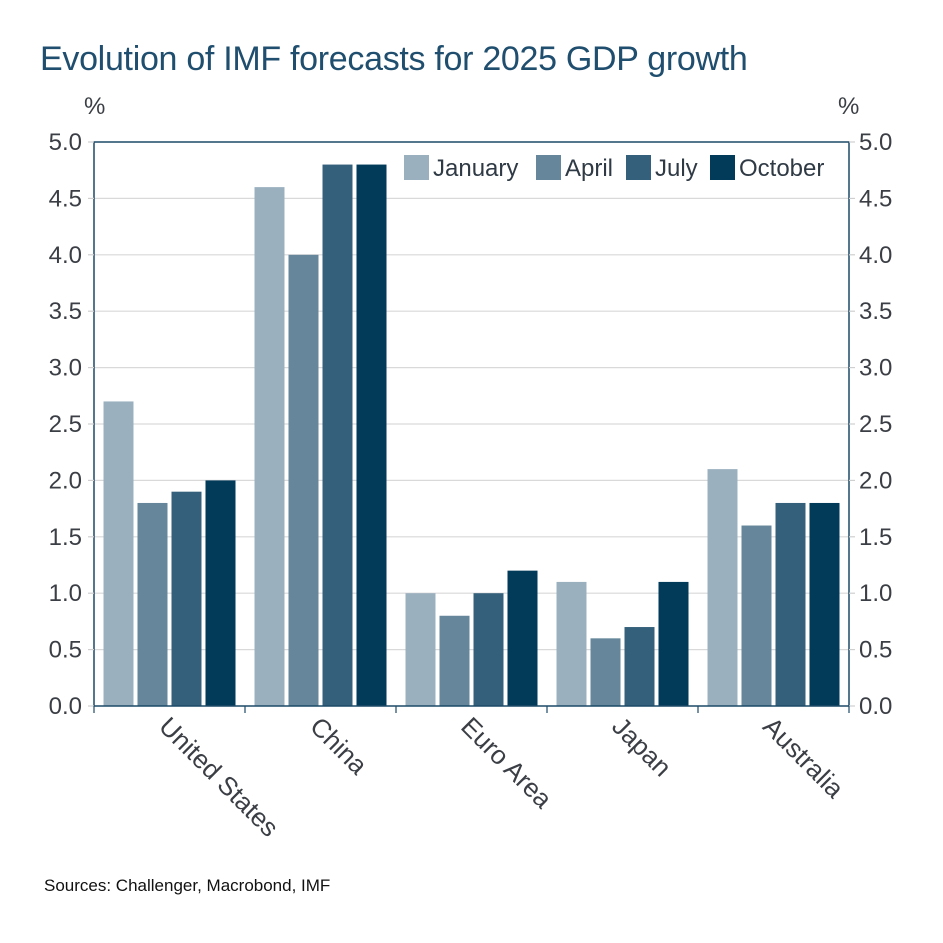  Describe the element at coordinates (65, 424) in the screenshot. I see `y-tick-label-left: 2.5` at that location.